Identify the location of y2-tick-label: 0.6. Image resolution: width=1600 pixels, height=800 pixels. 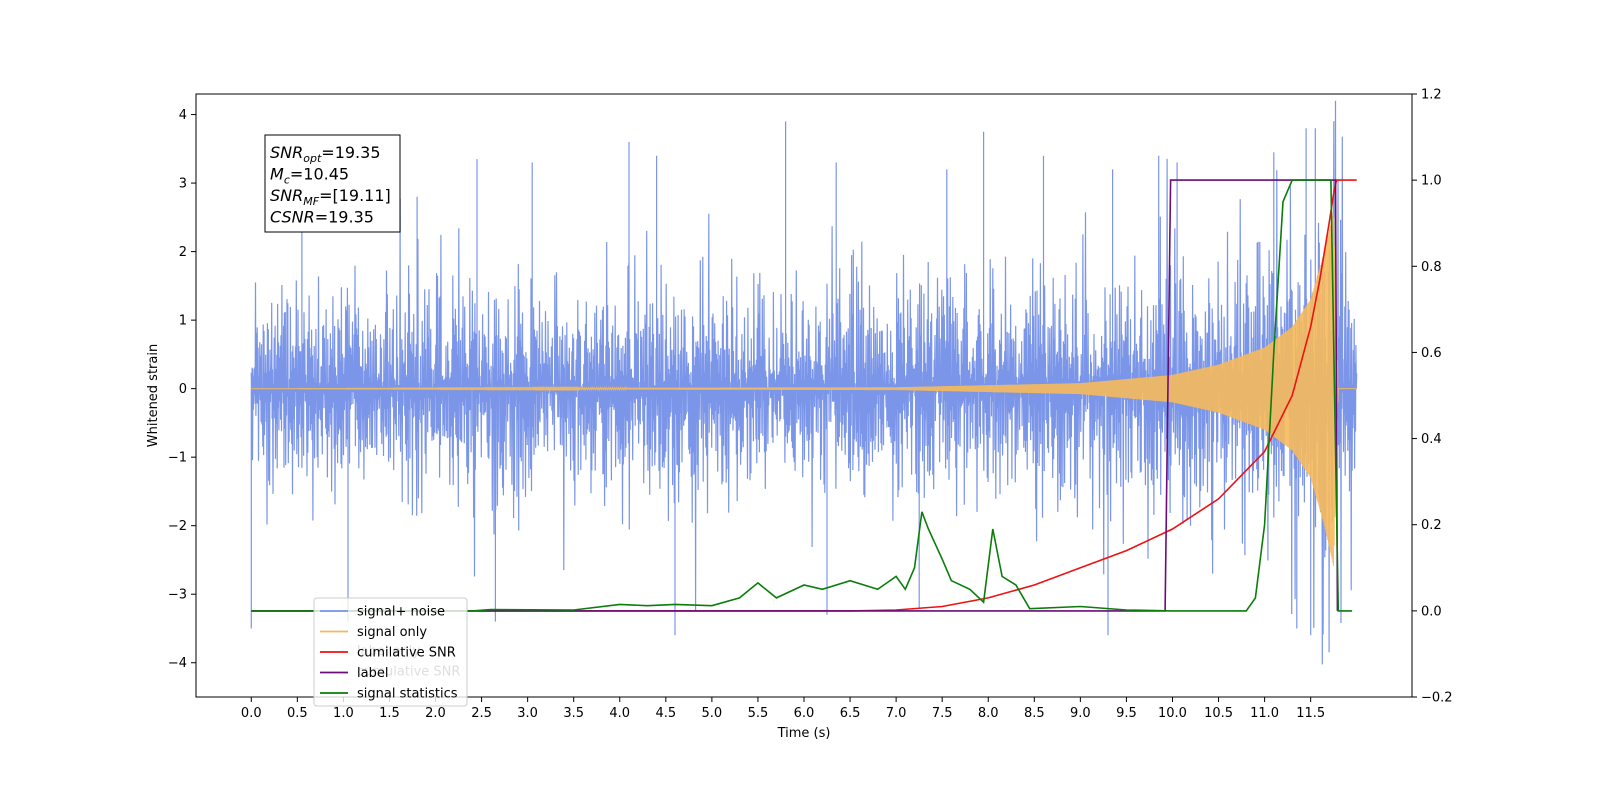
(1431, 353).